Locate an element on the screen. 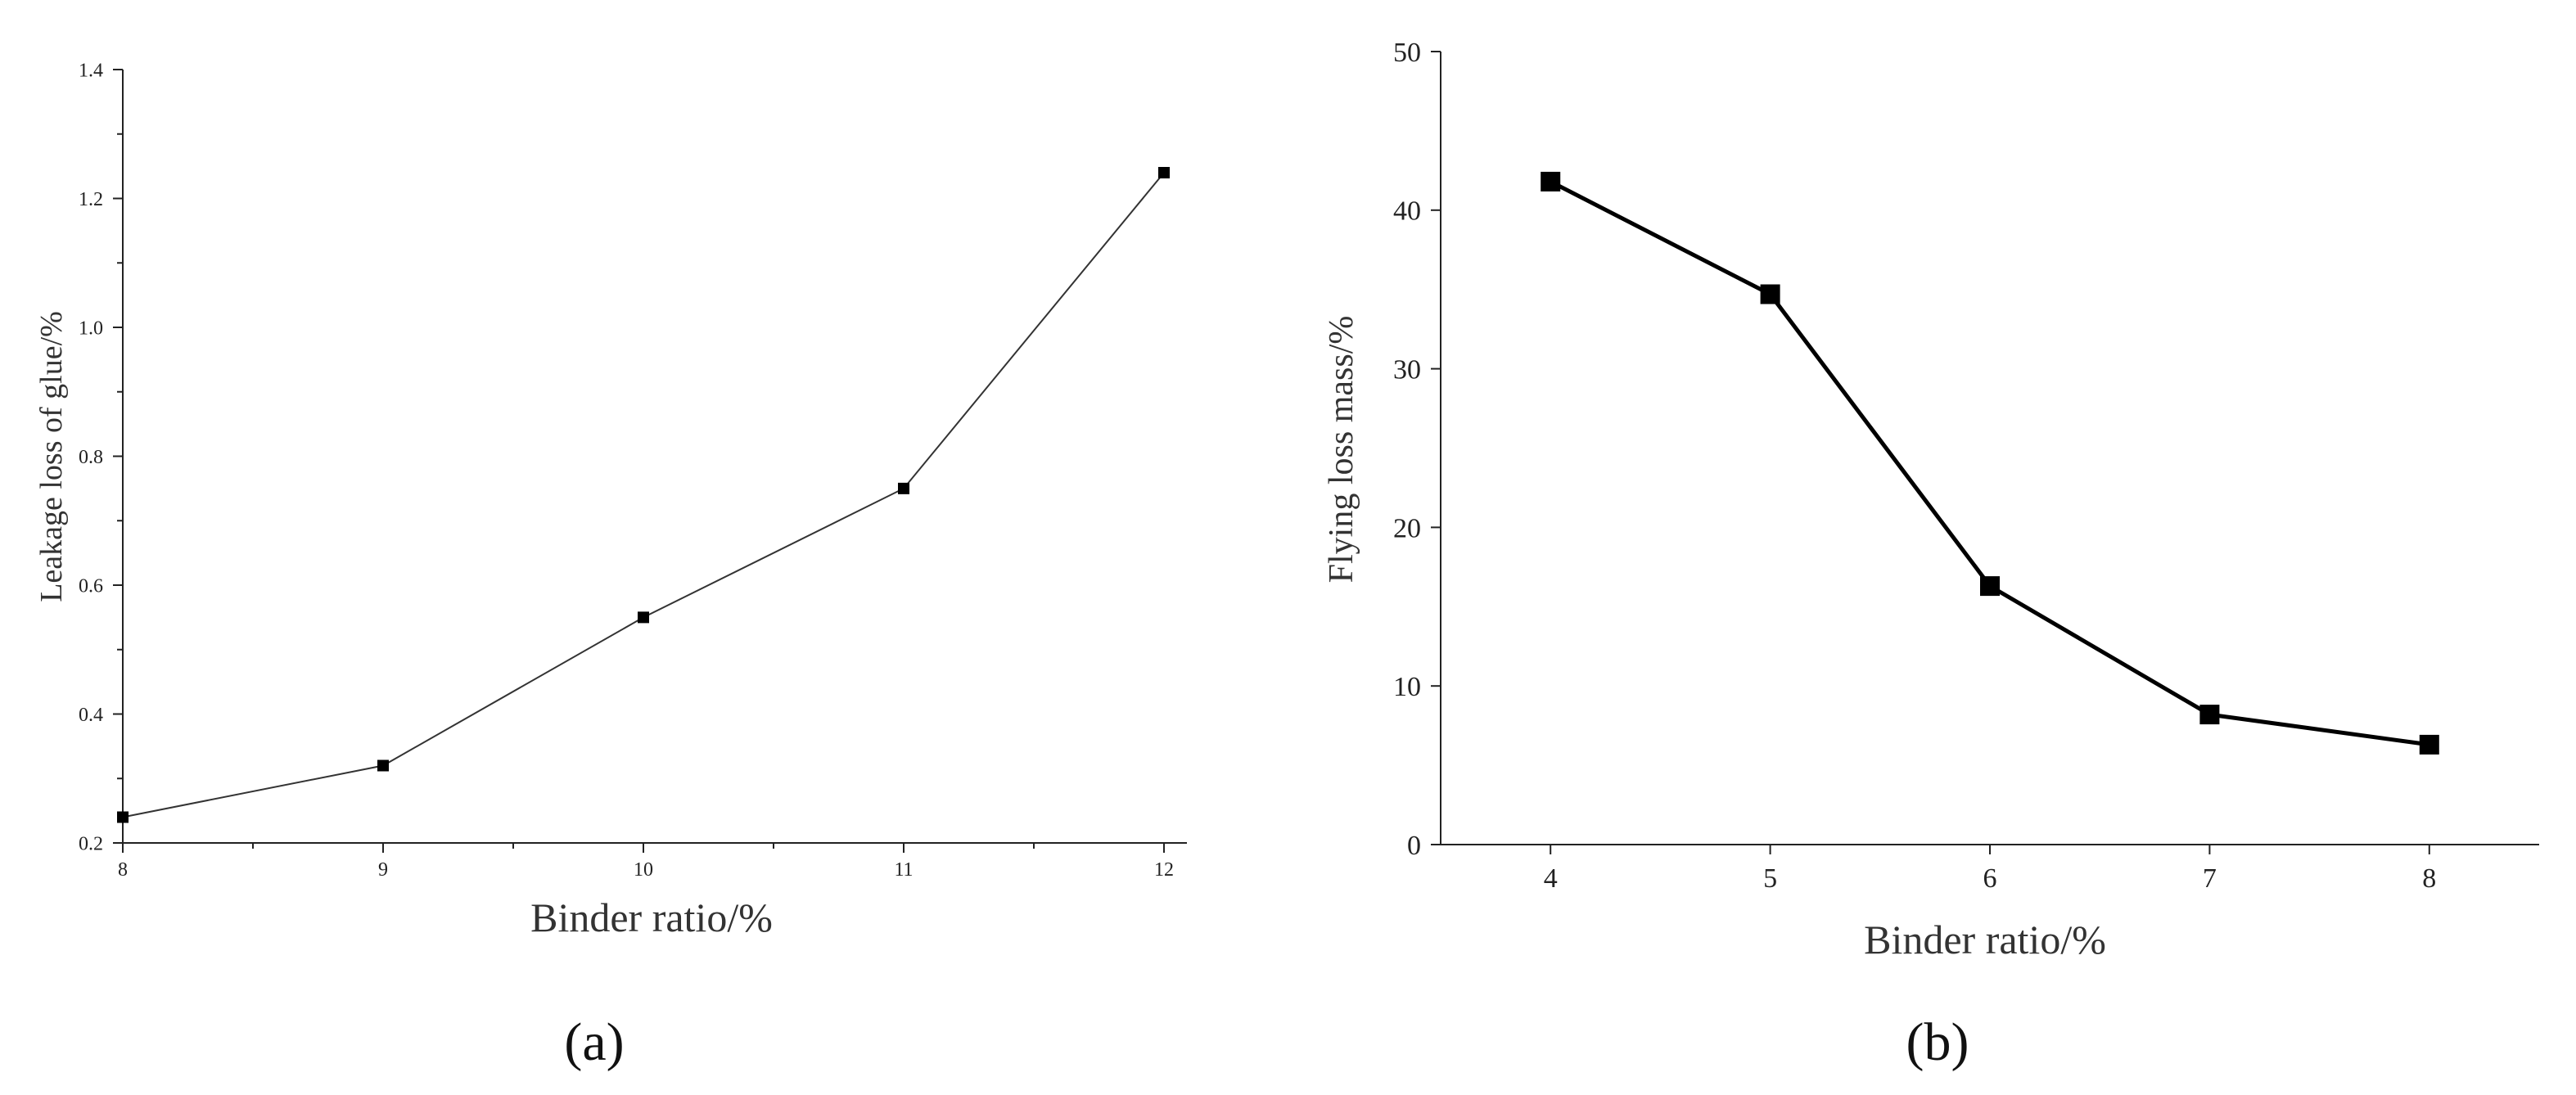 The image size is (2576, 1095). x-tick-label: 5 is located at coordinates (1770, 878).